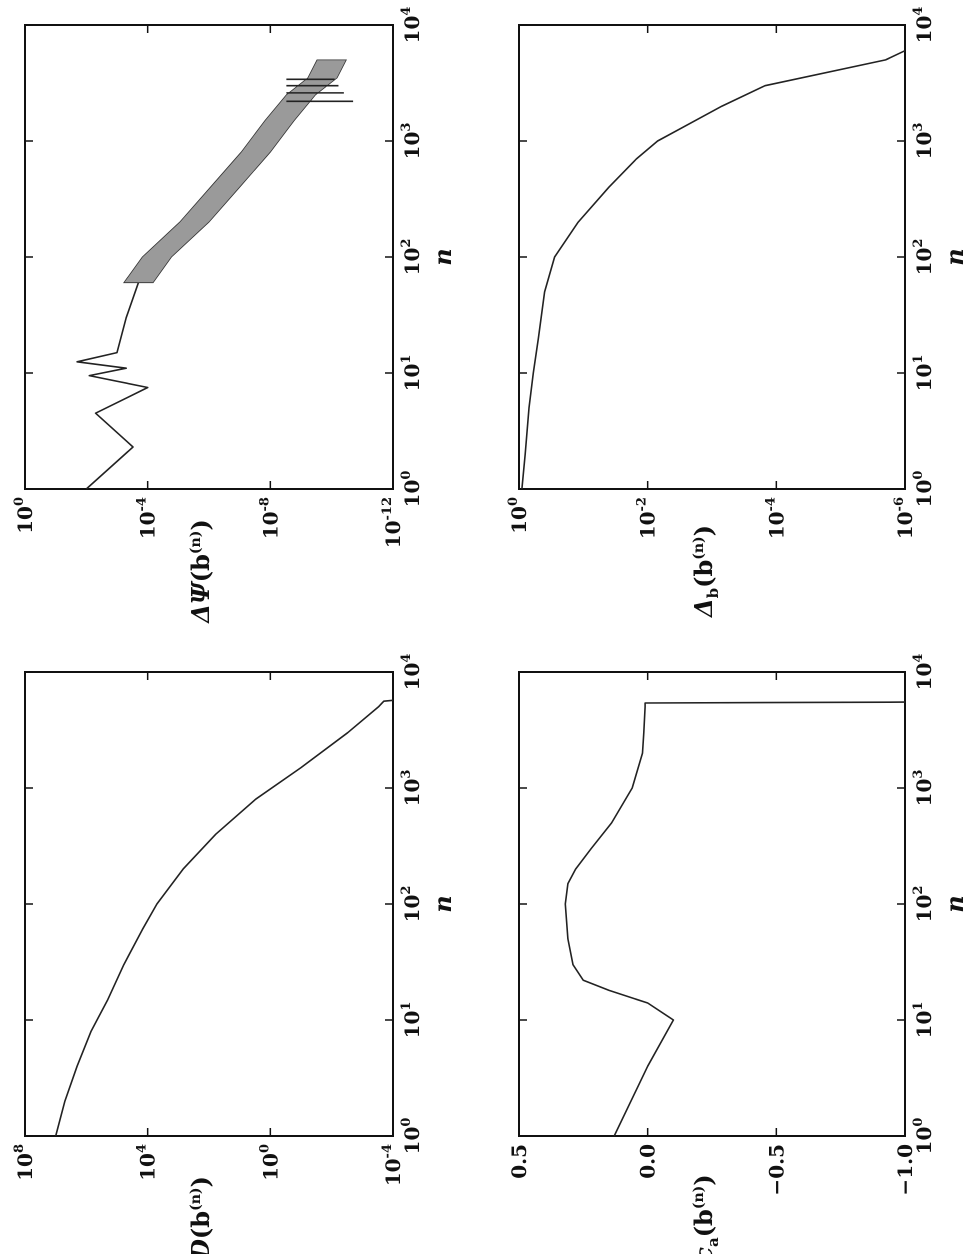 The height and width of the screenshot is (1254, 977). I want to click on y-tick-label: 0.5, so click(519, 1161).